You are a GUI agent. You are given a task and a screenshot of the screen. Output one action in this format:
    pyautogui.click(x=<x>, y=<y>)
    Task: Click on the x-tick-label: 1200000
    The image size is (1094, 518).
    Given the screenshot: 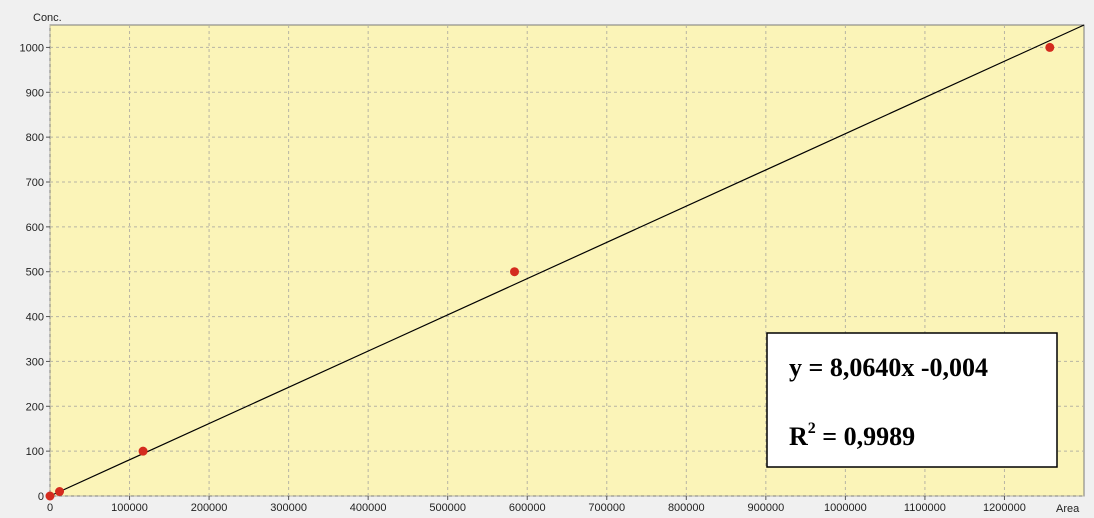 What is the action you would take?
    pyautogui.click(x=1004, y=508)
    